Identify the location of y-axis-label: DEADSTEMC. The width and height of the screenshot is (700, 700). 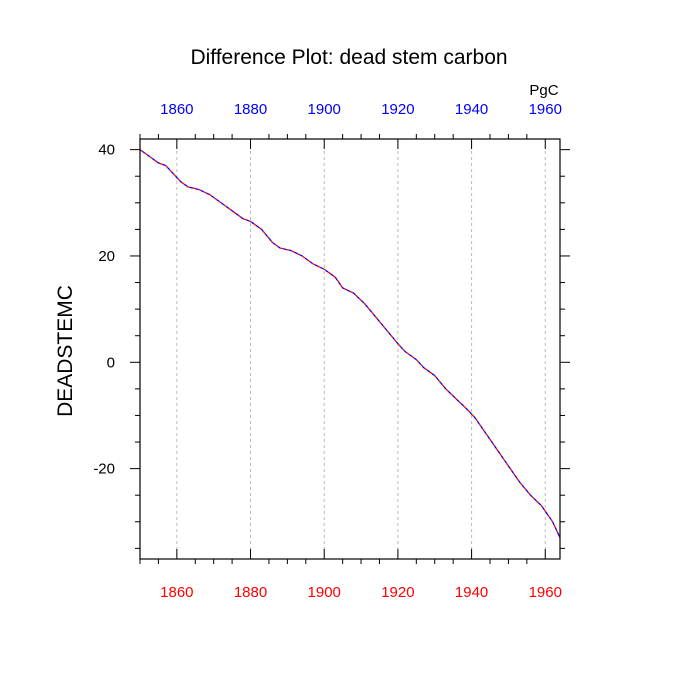
(65, 351).